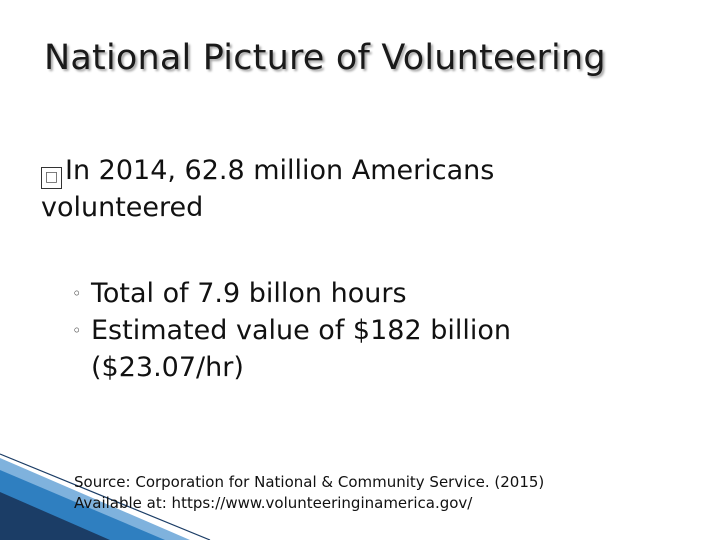  I want to click on sub-bullet-item: ◦ Total of 7.9 billon hours, so click(342, 293).